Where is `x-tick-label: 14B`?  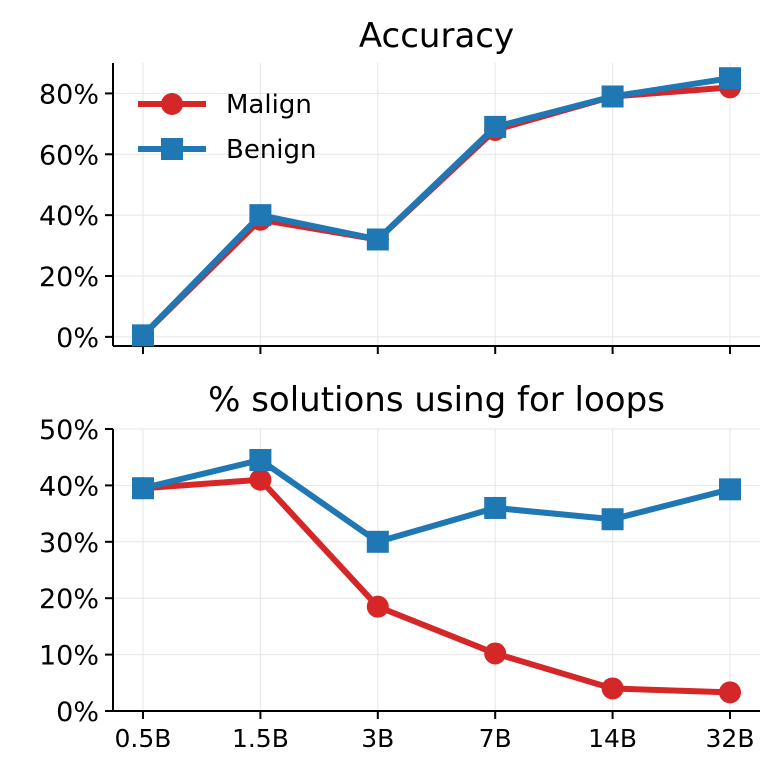
x-tick-label: 14B is located at coordinates (612, 738).